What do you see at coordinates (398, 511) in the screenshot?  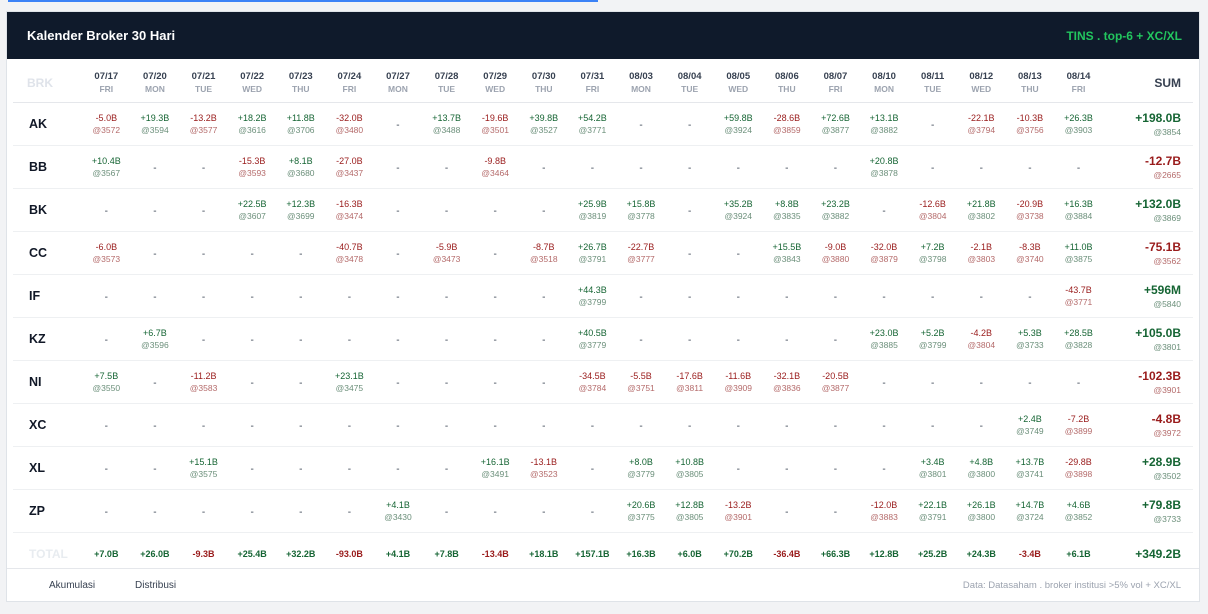 I see `broker-day-cell: +4.1B @3430` at bounding box center [398, 511].